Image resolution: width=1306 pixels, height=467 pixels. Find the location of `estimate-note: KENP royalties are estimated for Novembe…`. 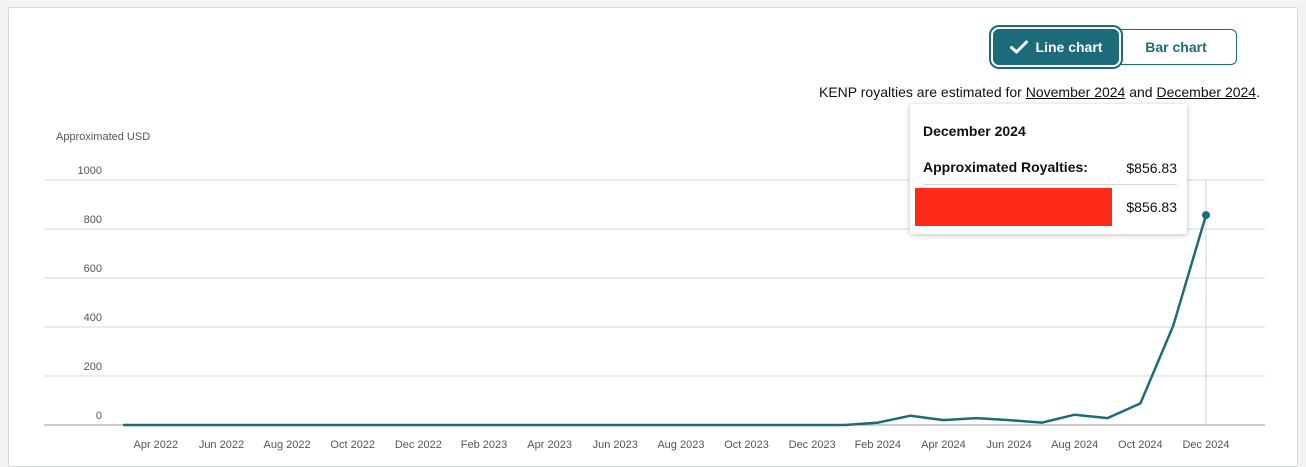

estimate-note: KENP royalties are estimated for Novembe… is located at coordinates (1039, 92).